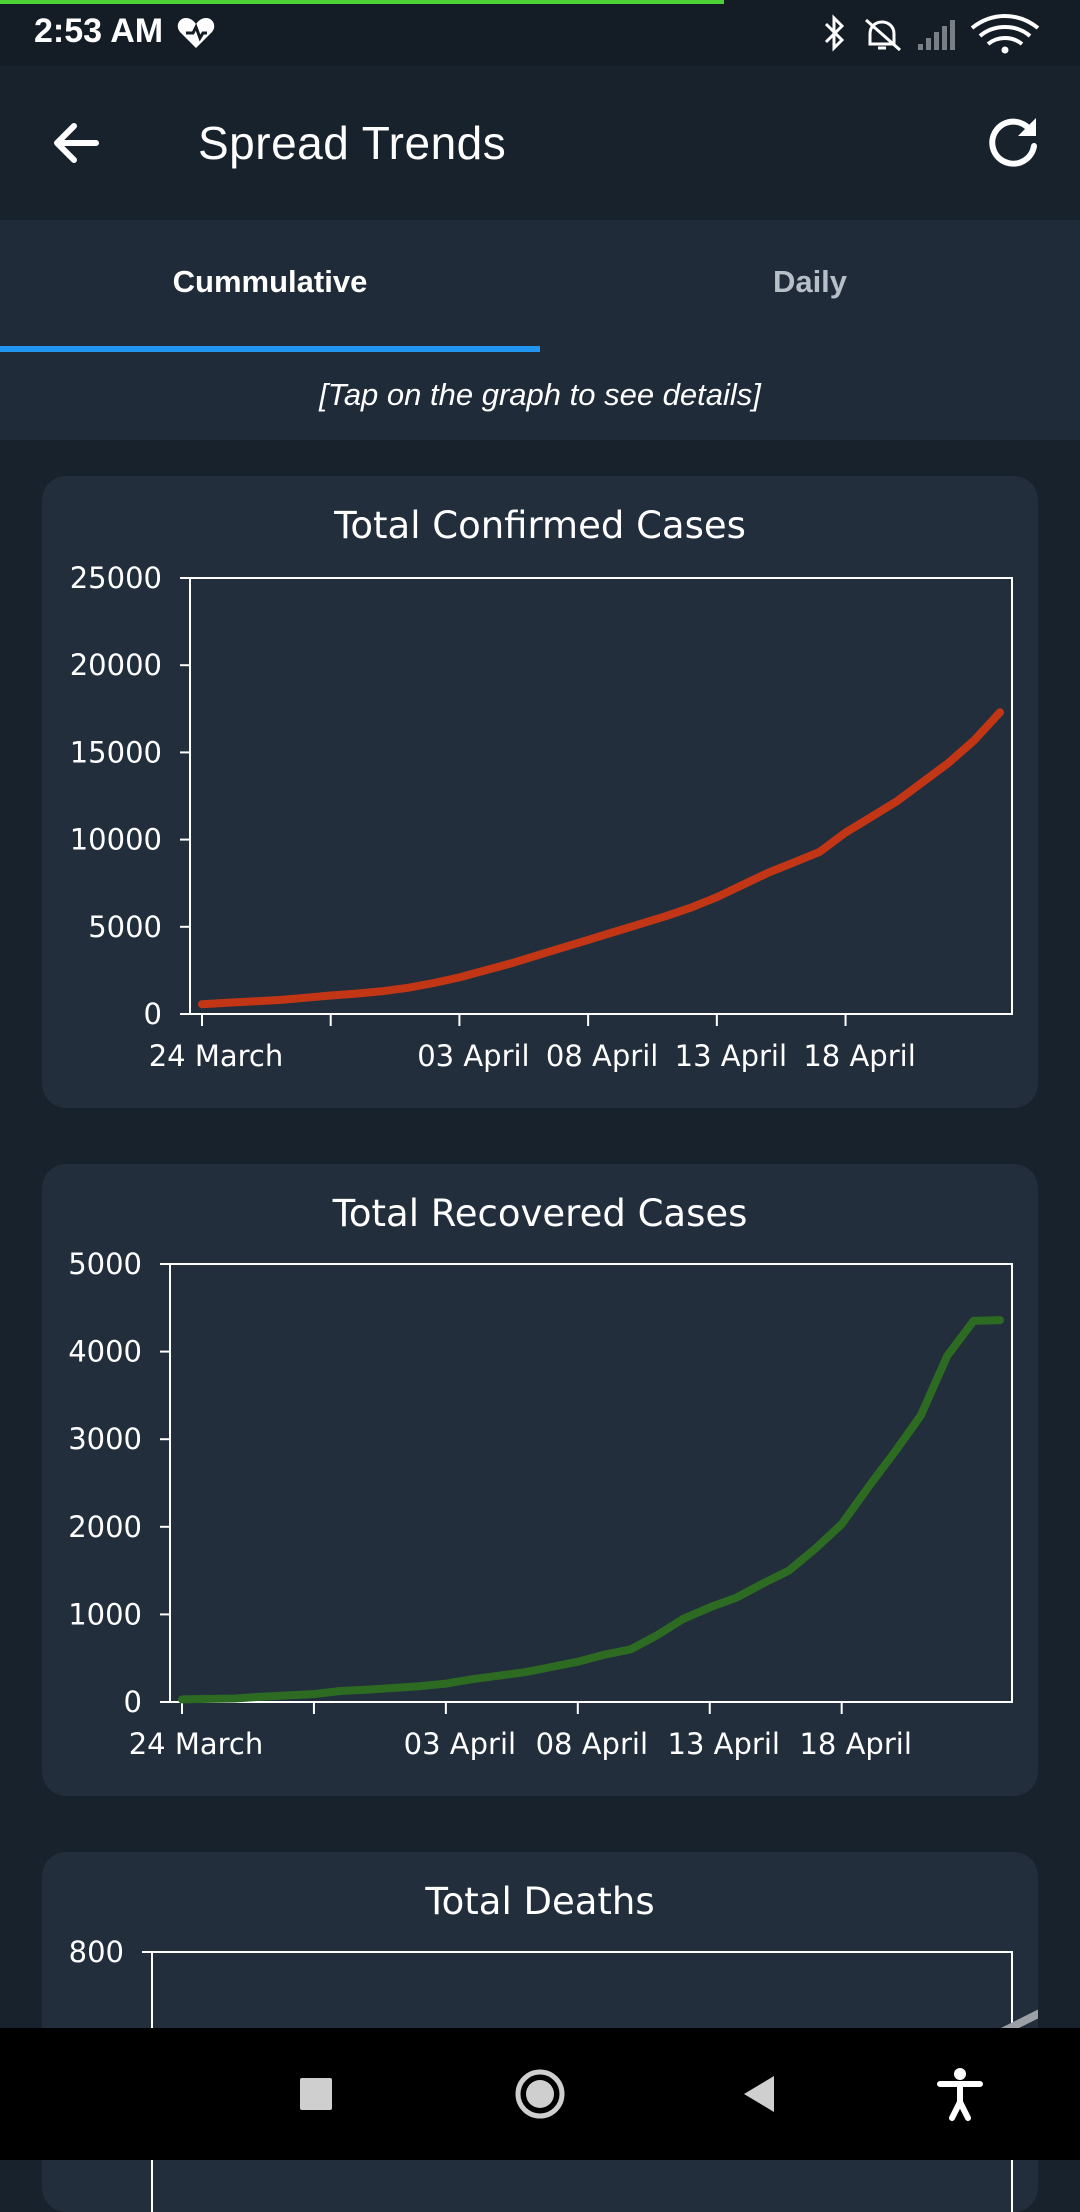 This screenshot has width=1080, height=2212. What do you see at coordinates (540, 143) in the screenshot?
I see `app-bar: Spread Trends` at bounding box center [540, 143].